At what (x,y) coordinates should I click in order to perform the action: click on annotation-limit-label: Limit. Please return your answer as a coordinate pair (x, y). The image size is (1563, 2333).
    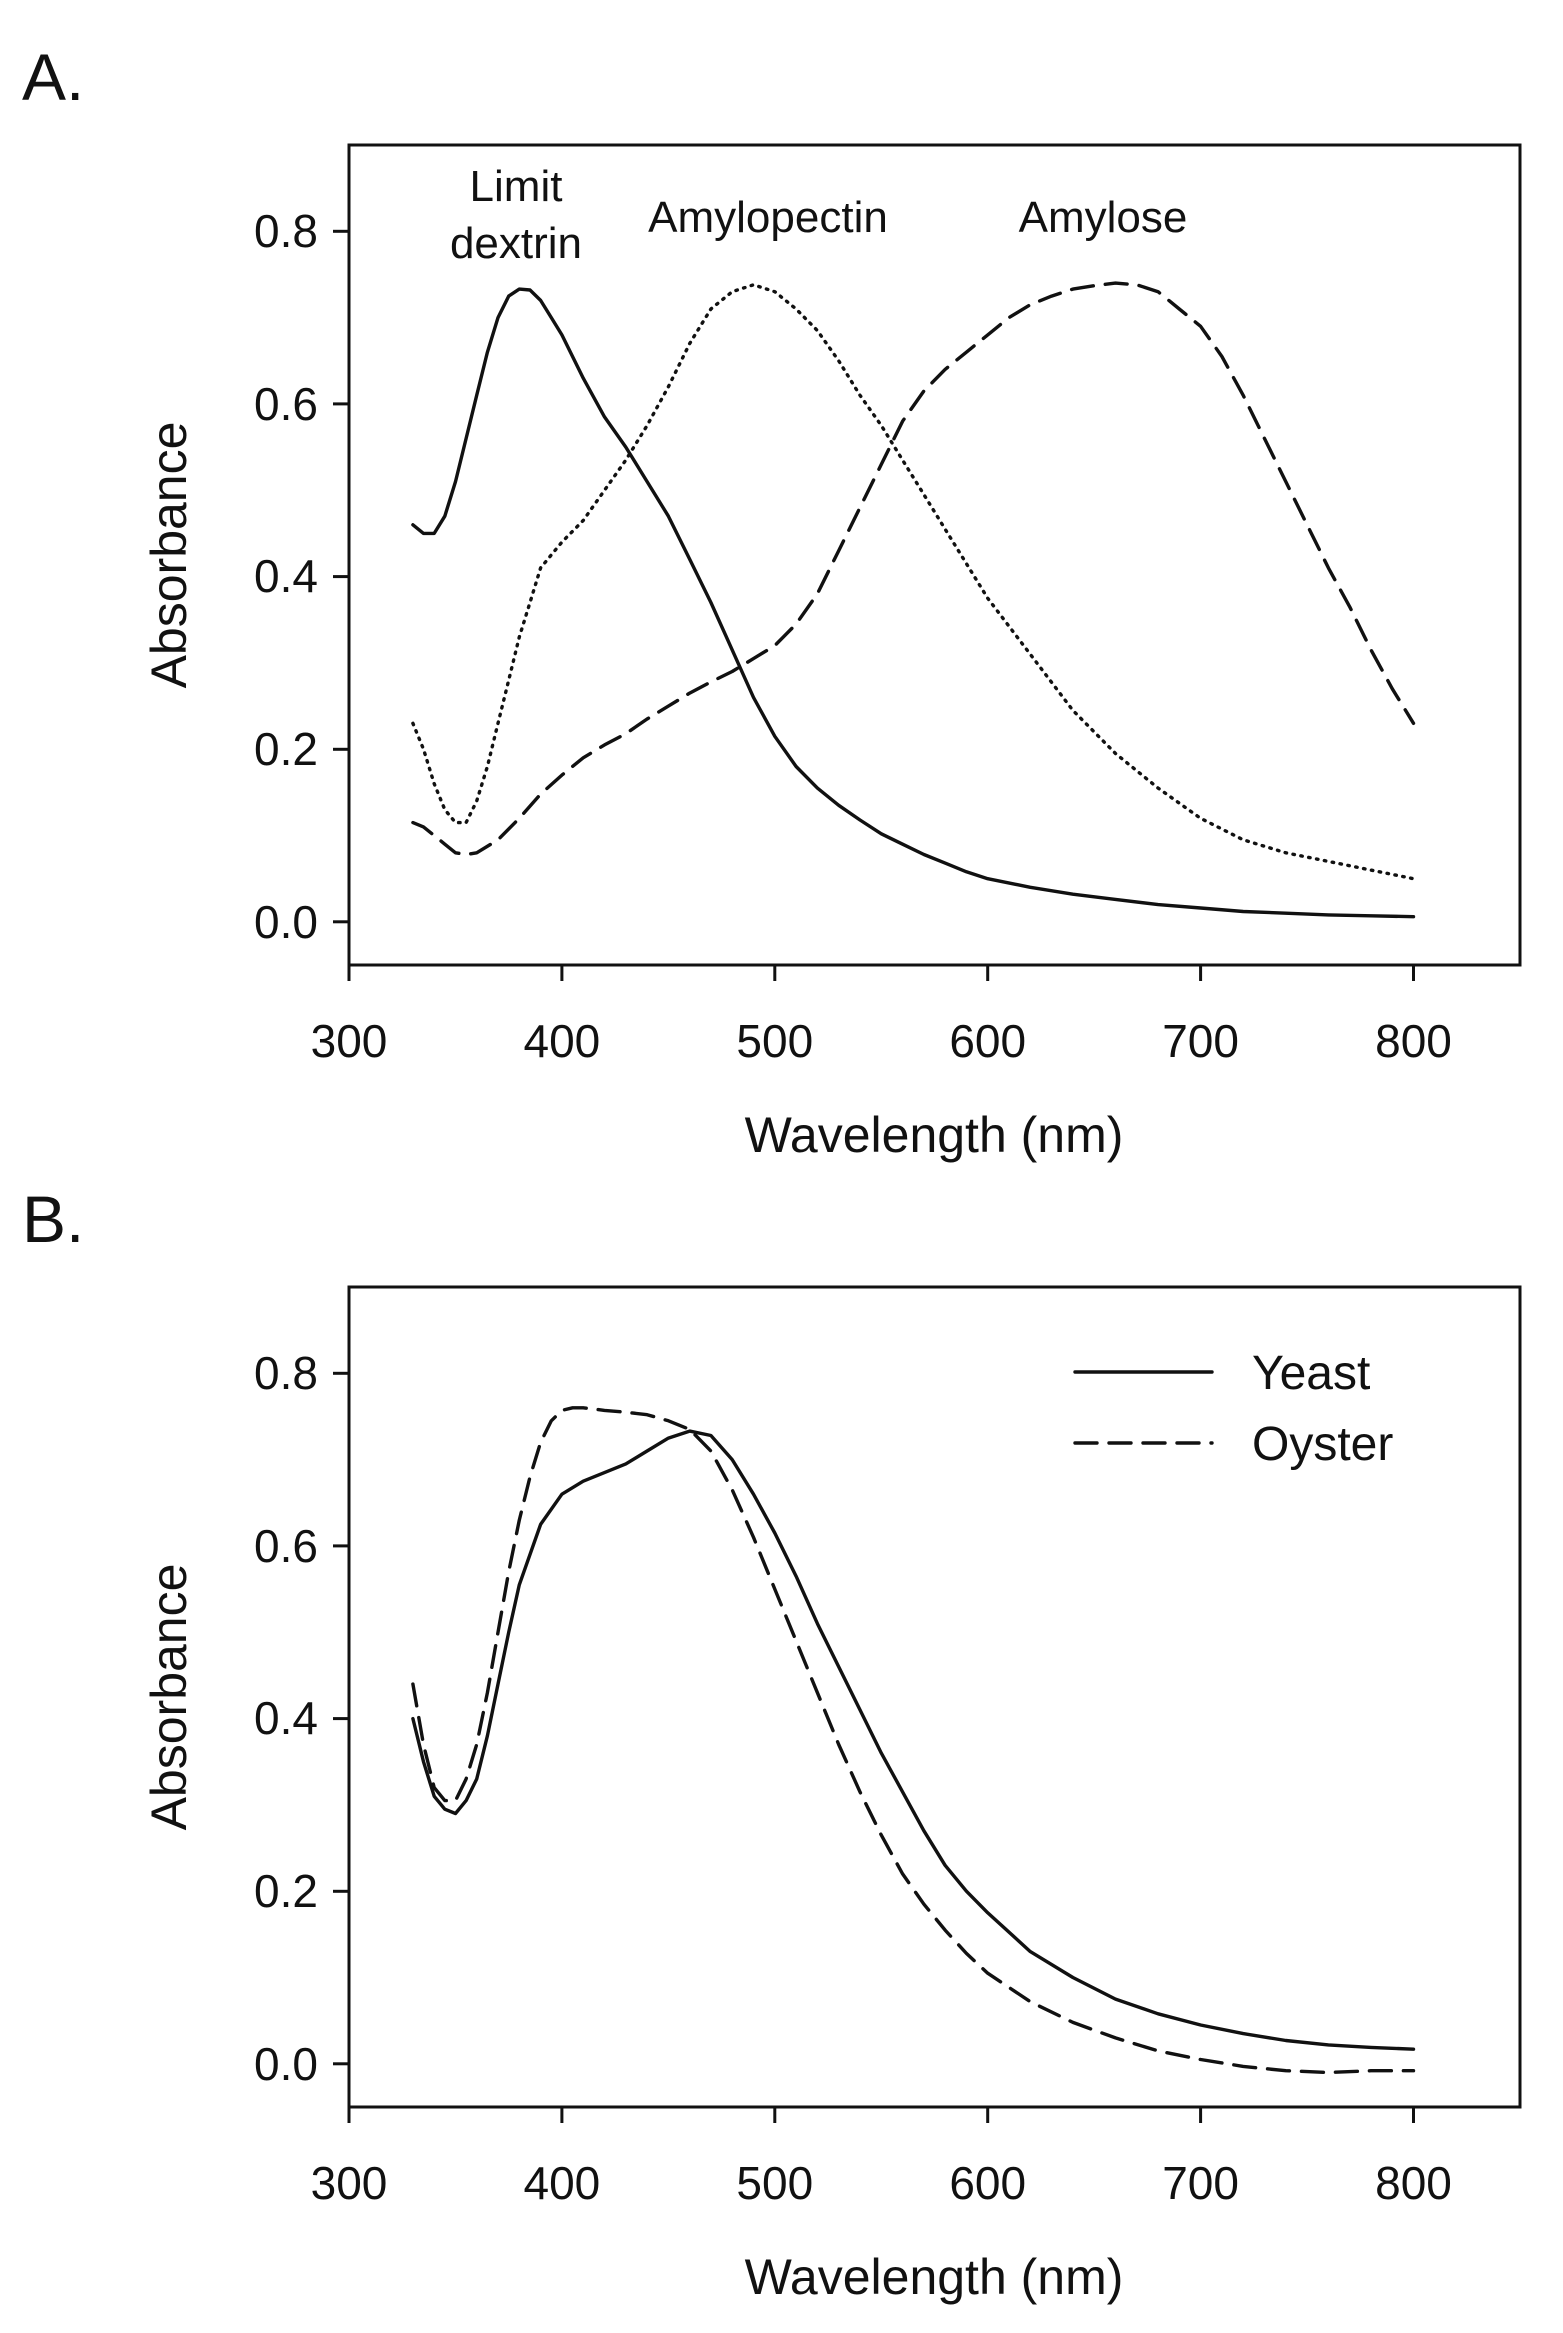
    Looking at the image, I should click on (516, 186).